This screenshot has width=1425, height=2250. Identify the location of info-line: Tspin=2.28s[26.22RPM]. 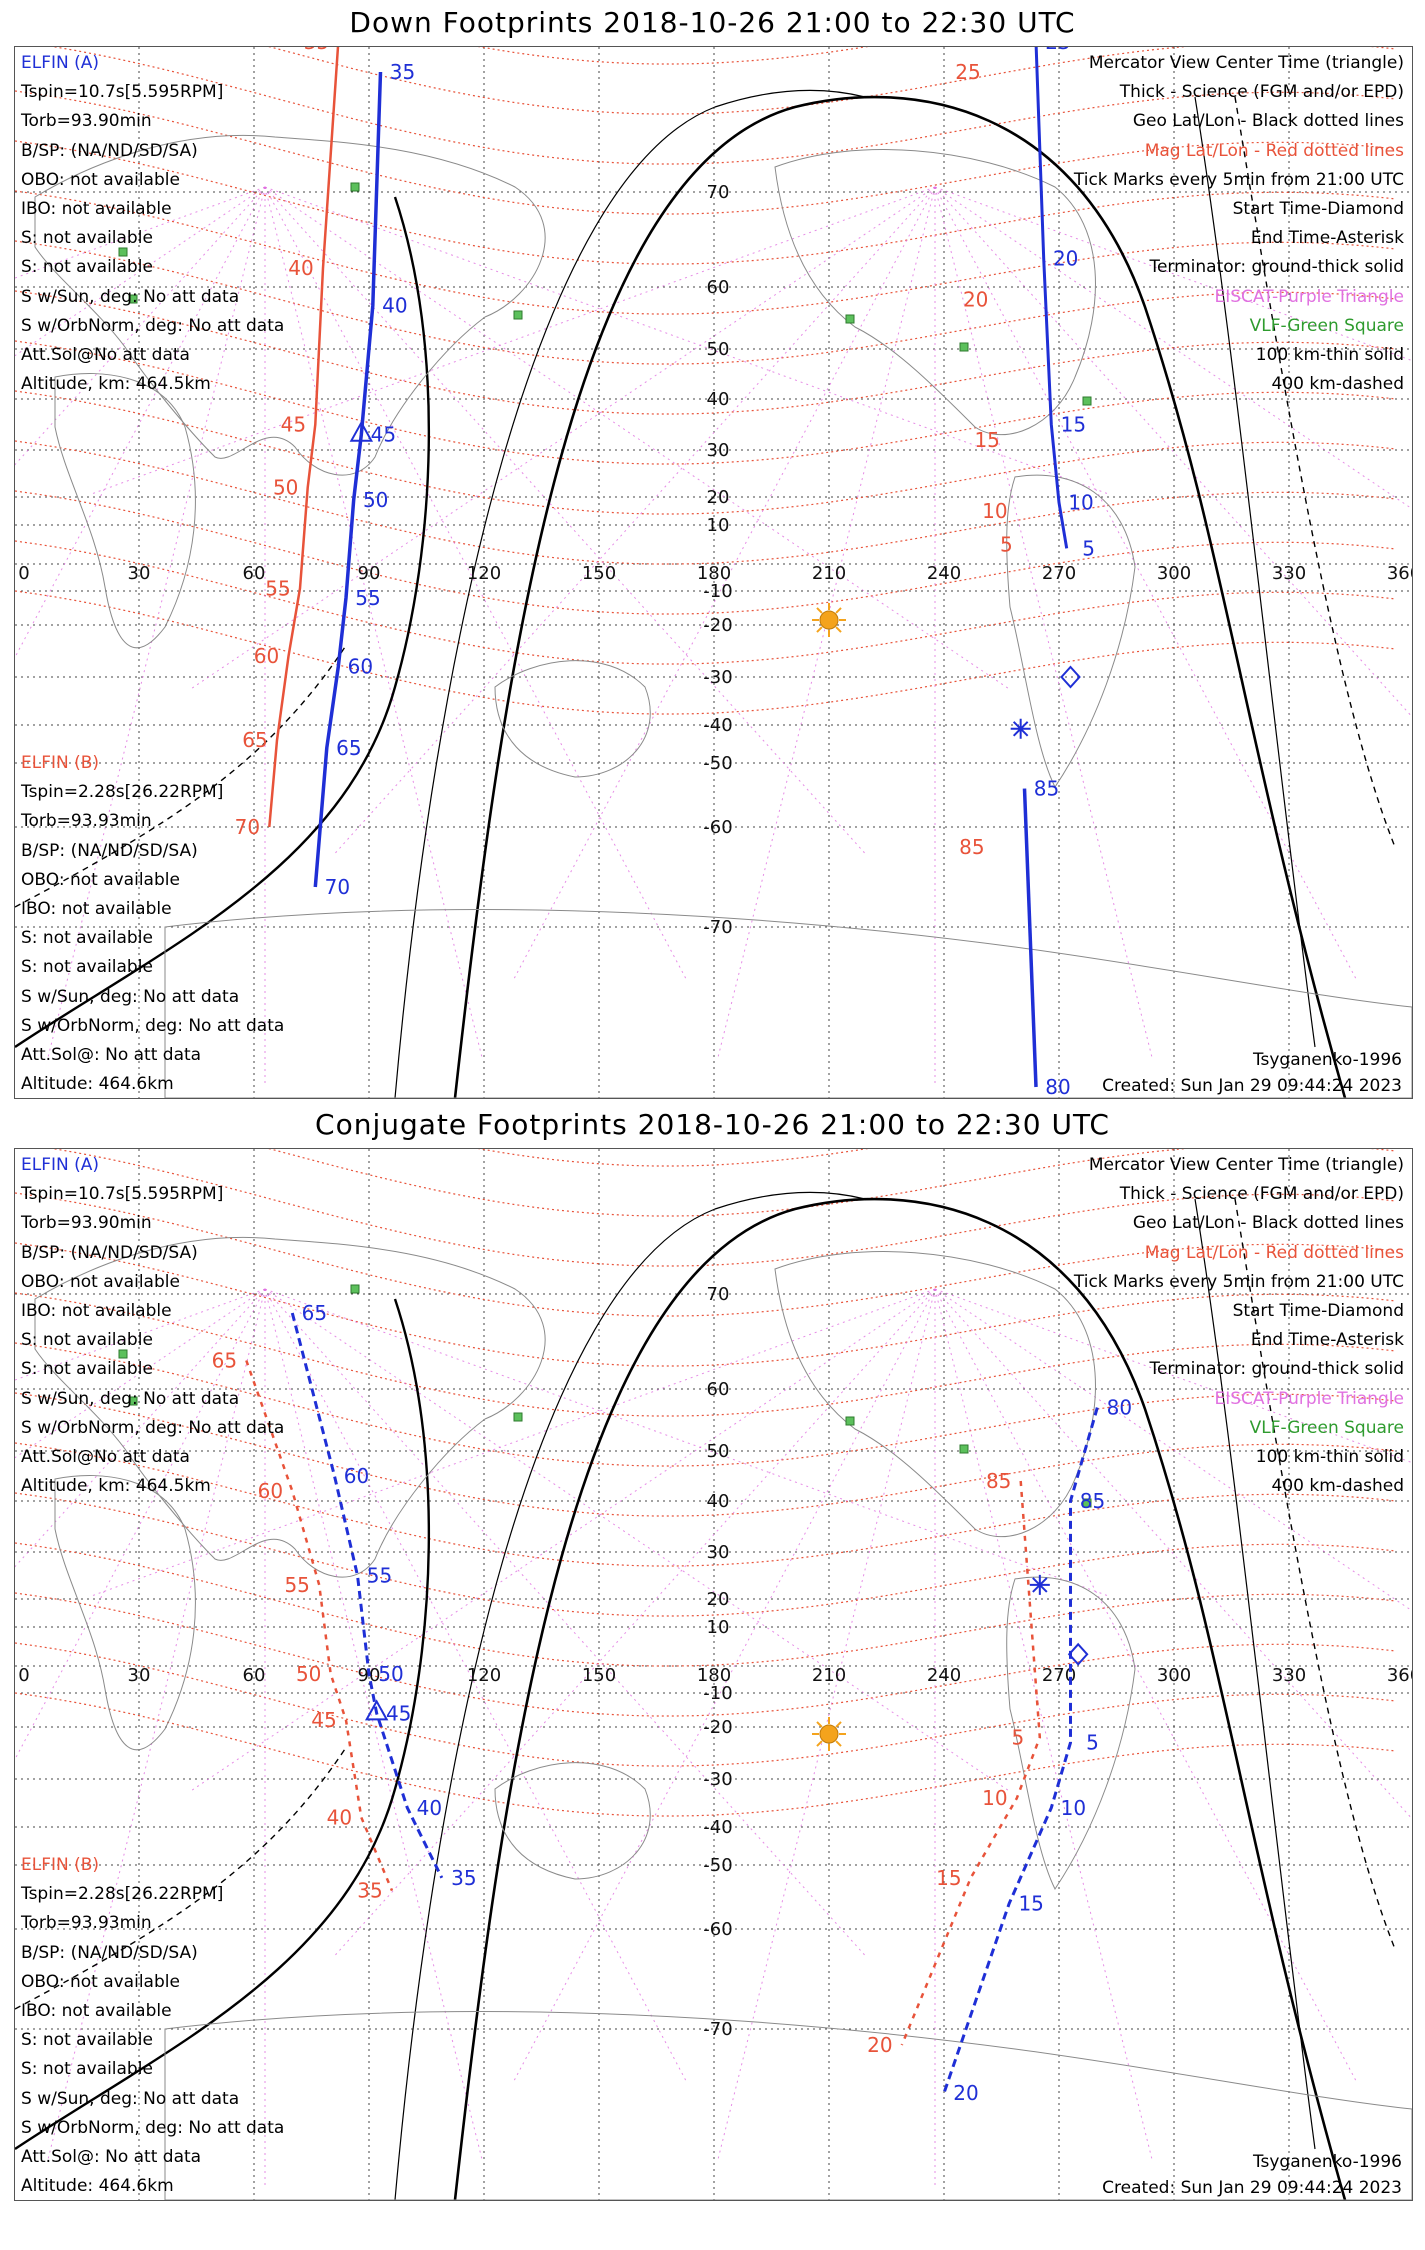
(122, 1894).